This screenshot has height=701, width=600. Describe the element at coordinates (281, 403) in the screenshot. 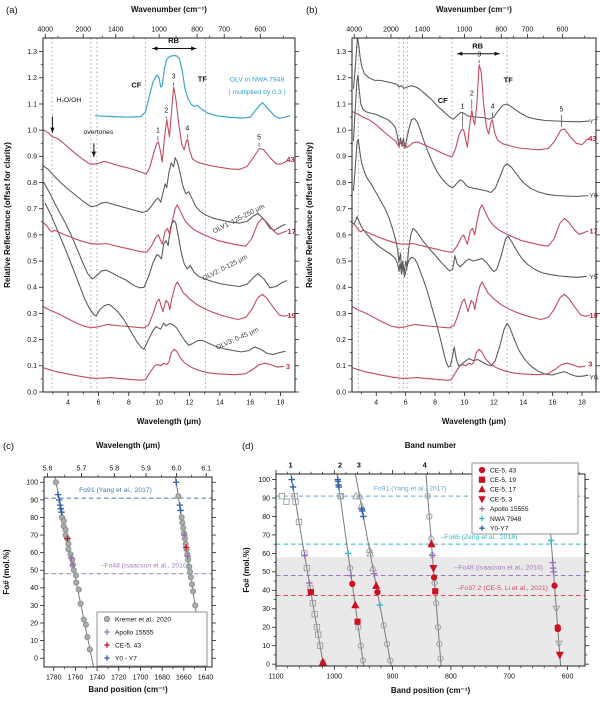

I see `tick-label: 18` at that location.